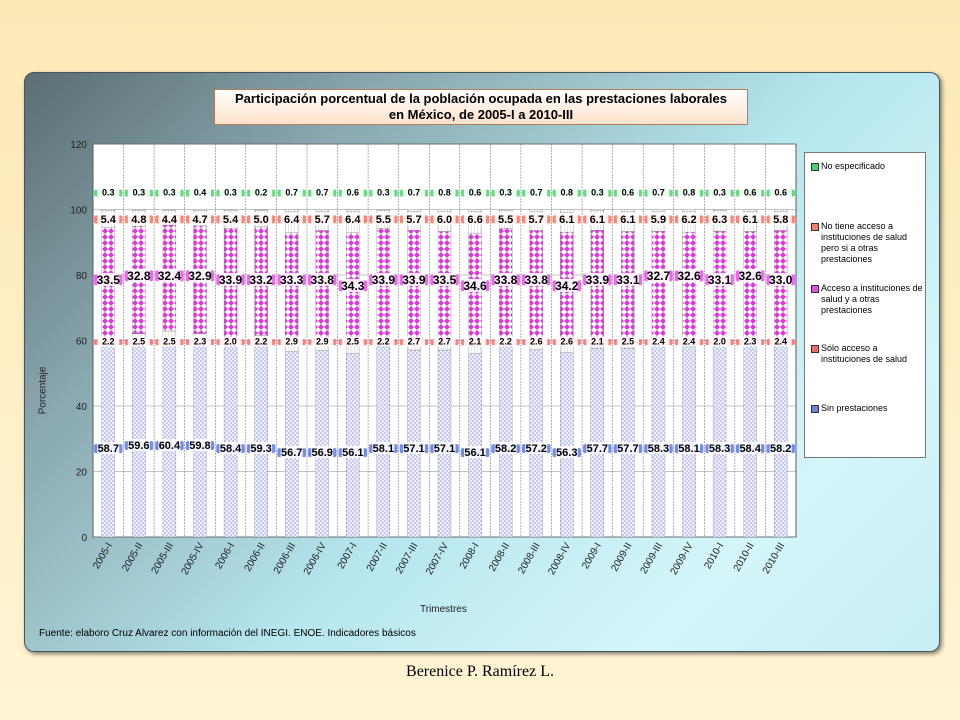 The height and width of the screenshot is (720, 960). Describe the element at coordinates (627, 449) in the screenshot. I see `data-label: 57.7` at that location.